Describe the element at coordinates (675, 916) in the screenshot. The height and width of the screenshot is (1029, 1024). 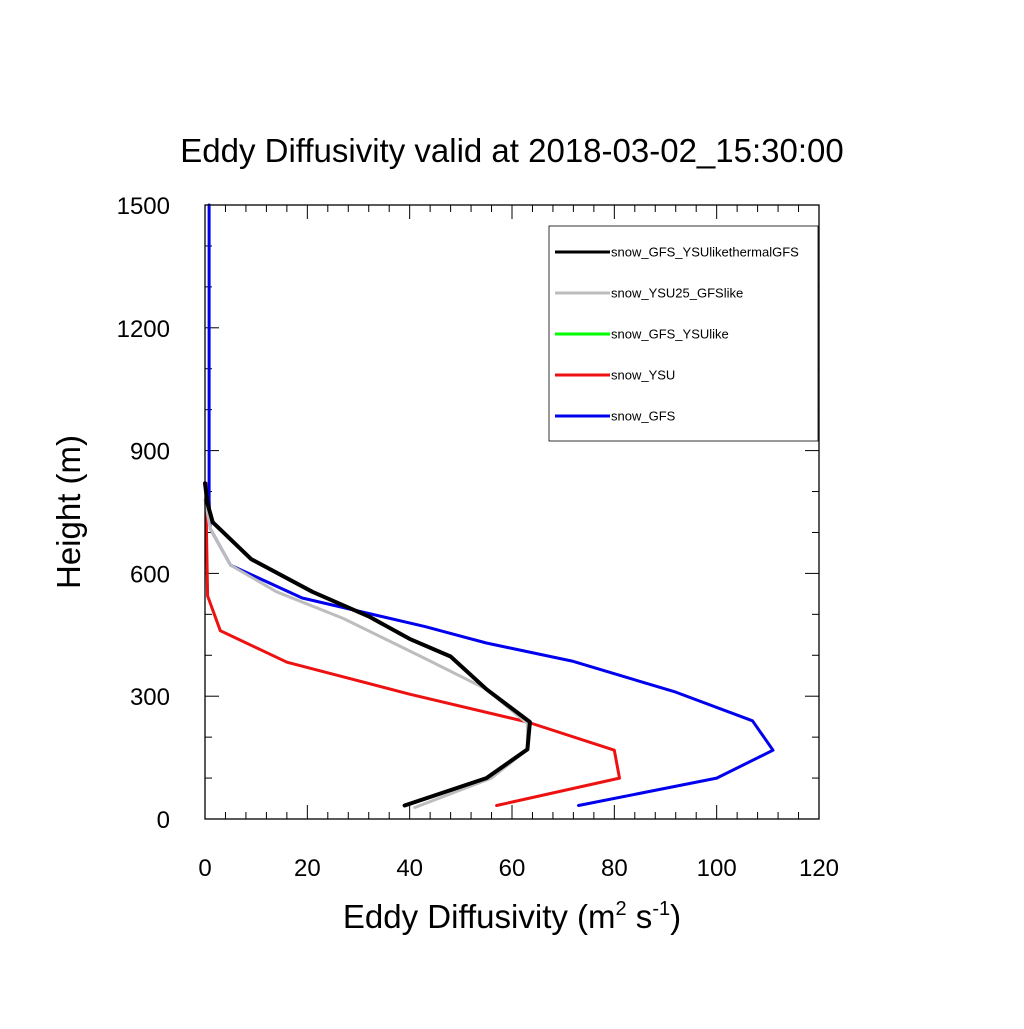
I see `x-axis-label-suffix: )` at that location.